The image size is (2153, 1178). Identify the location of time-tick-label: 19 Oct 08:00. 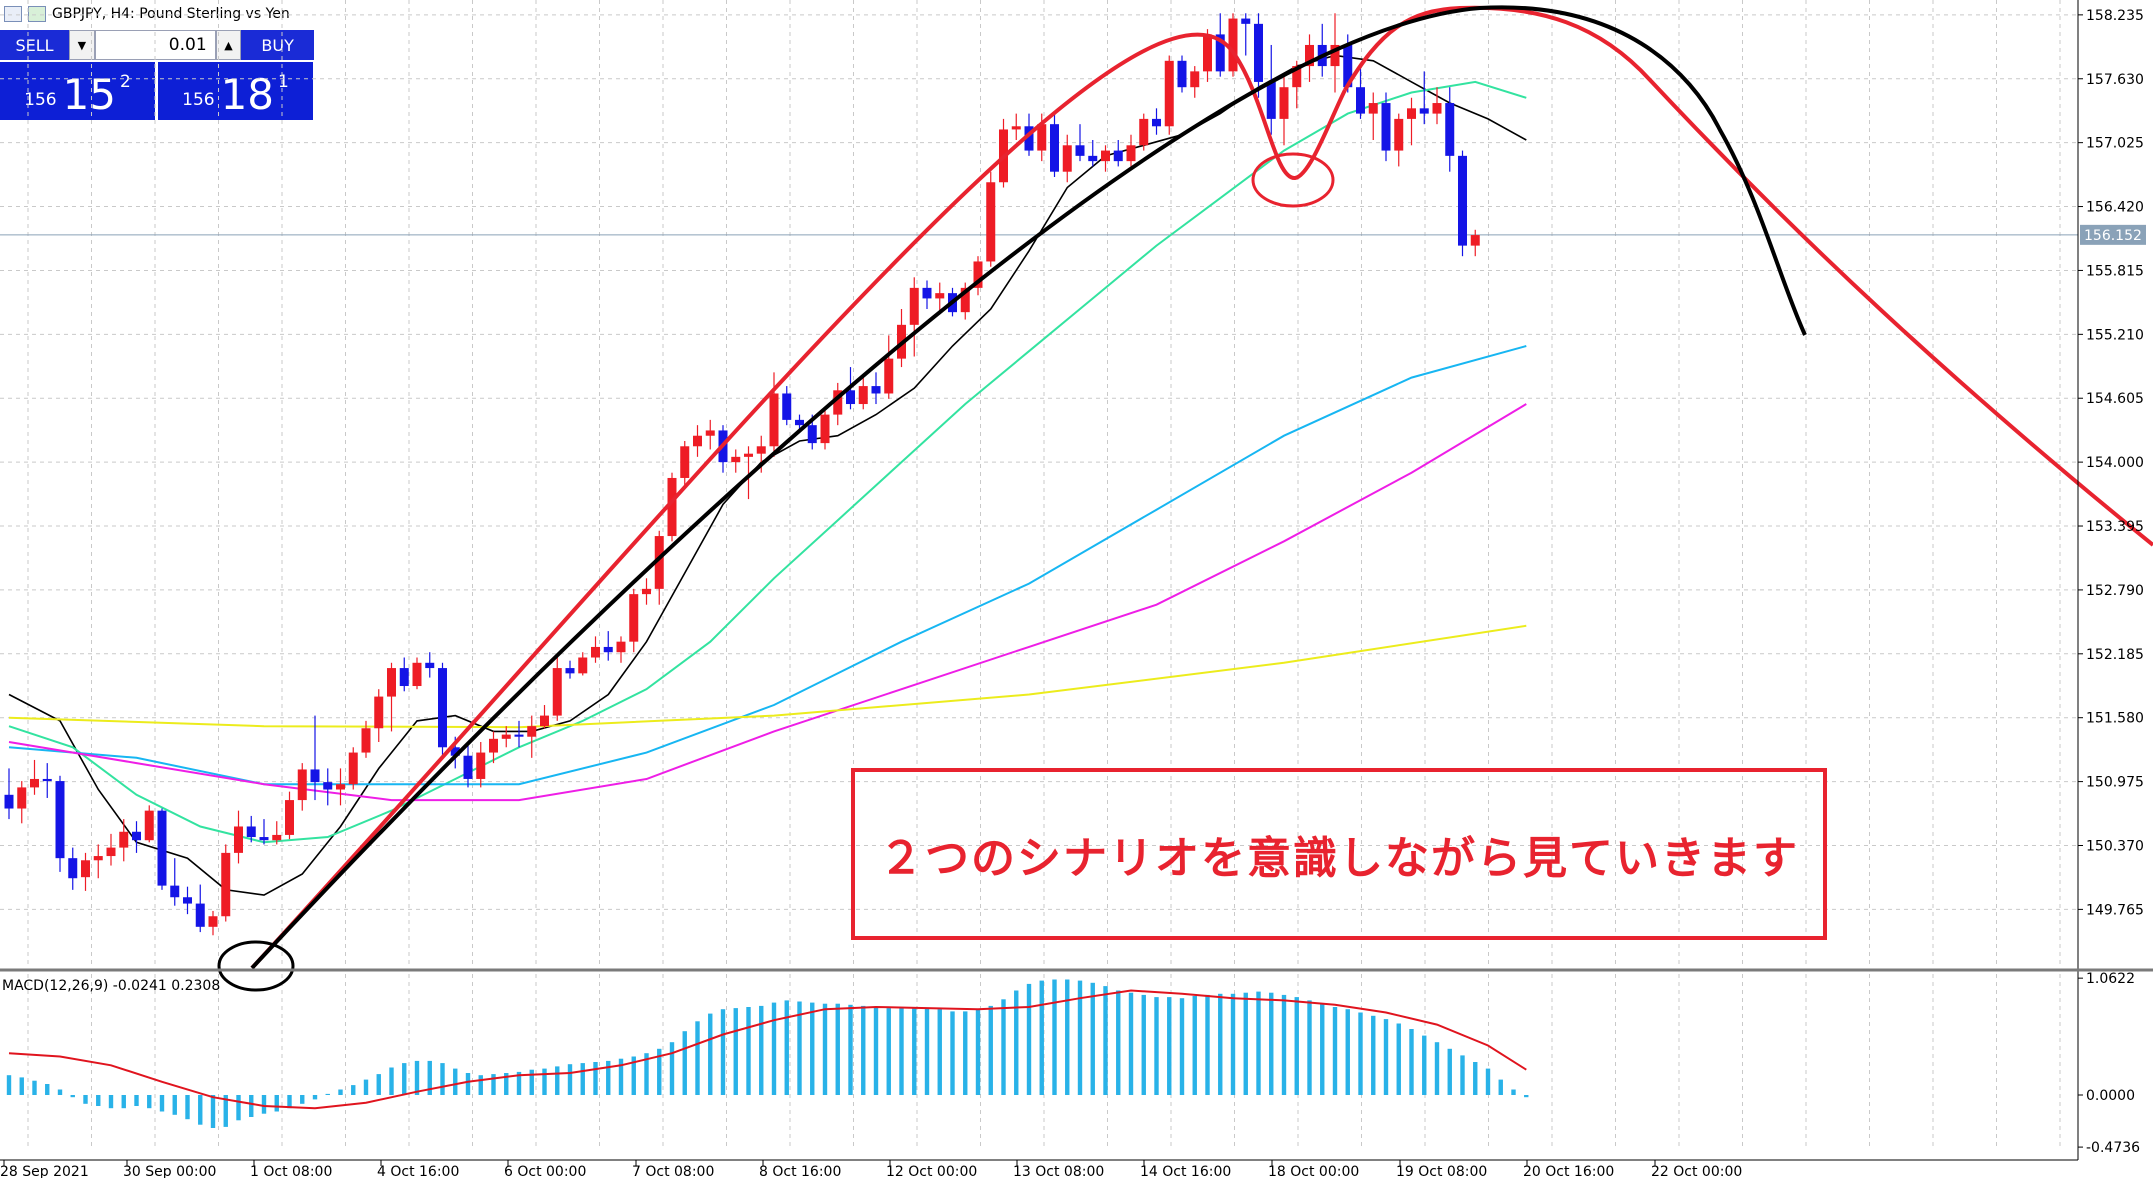
(1441, 1171).